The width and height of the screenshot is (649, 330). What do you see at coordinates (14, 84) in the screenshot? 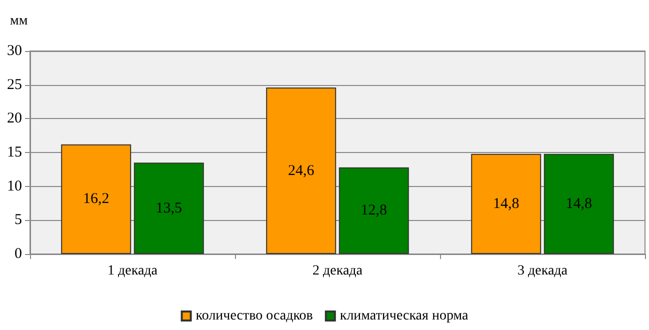
I see `y-tick-label: 25` at bounding box center [14, 84].